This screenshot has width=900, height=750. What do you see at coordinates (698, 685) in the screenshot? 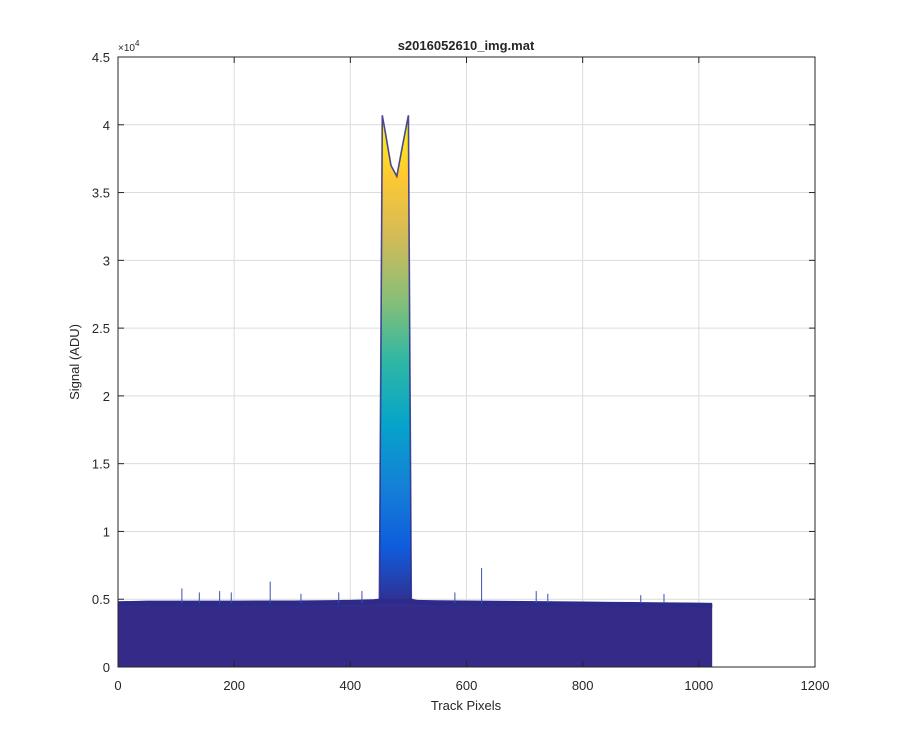
I see `x-tick-label: 1000` at bounding box center [698, 685].